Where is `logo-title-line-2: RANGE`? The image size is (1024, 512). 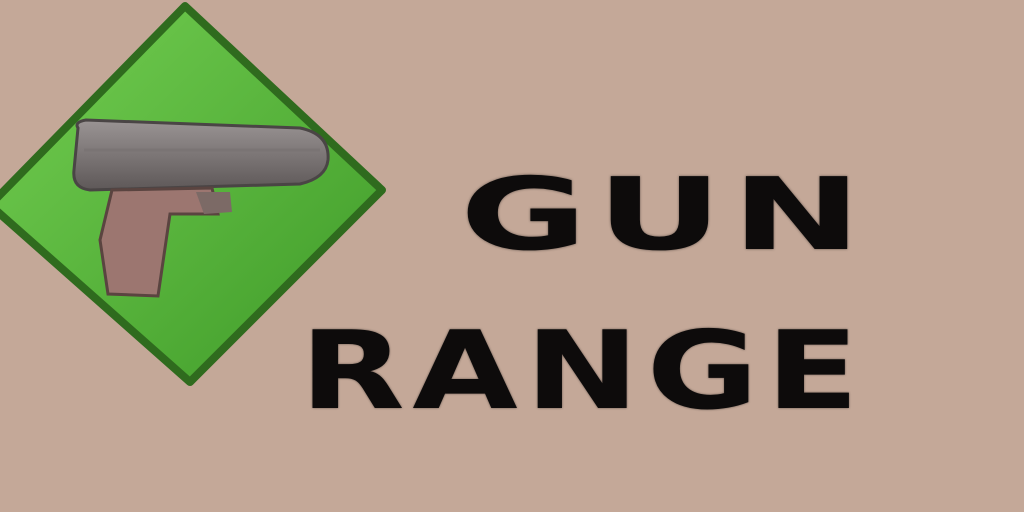 logo-title-line-2: RANGE is located at coordinates (583, 371).